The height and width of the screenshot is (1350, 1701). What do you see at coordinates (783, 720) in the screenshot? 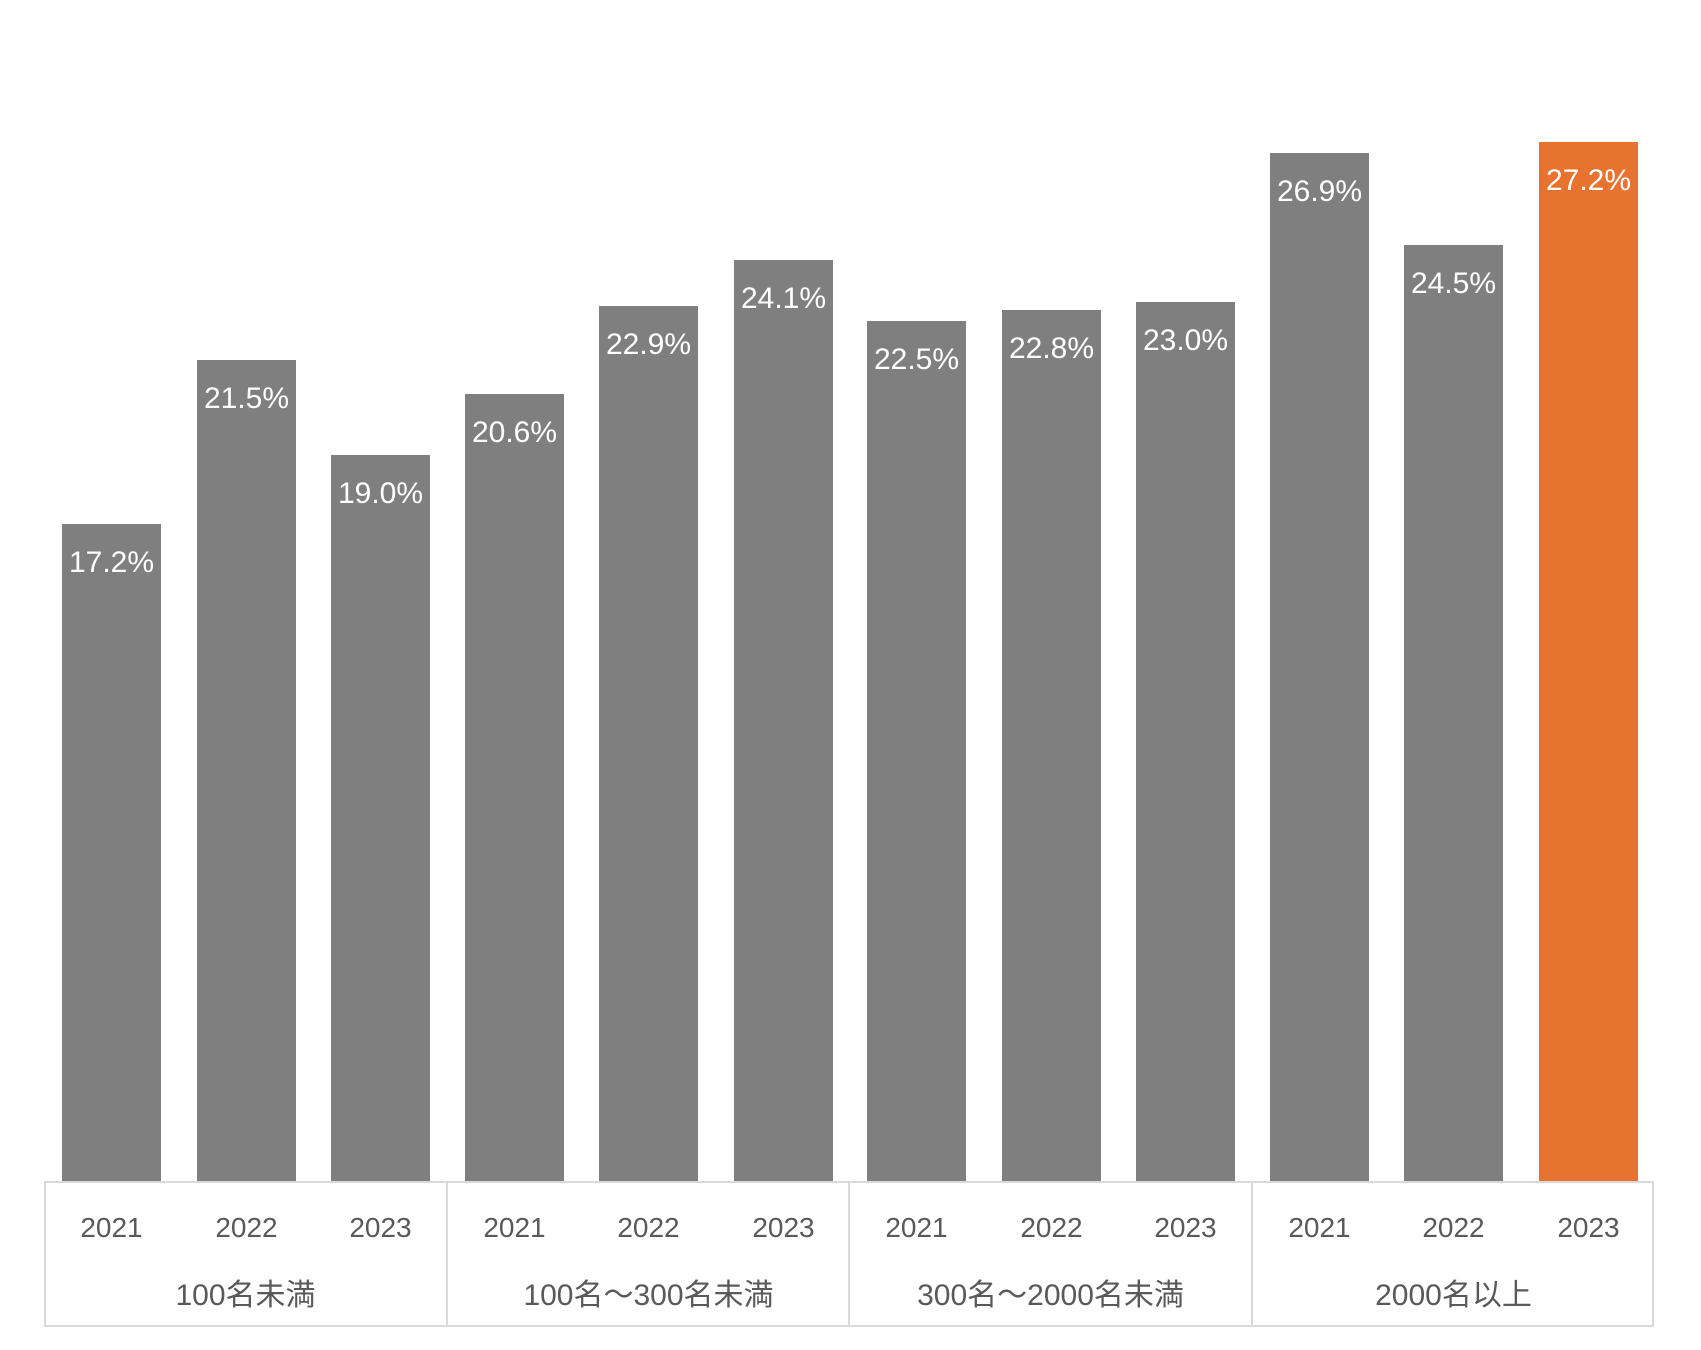
I see `bar-2023-group2: 24.1%` at bounding box center [783, 720].